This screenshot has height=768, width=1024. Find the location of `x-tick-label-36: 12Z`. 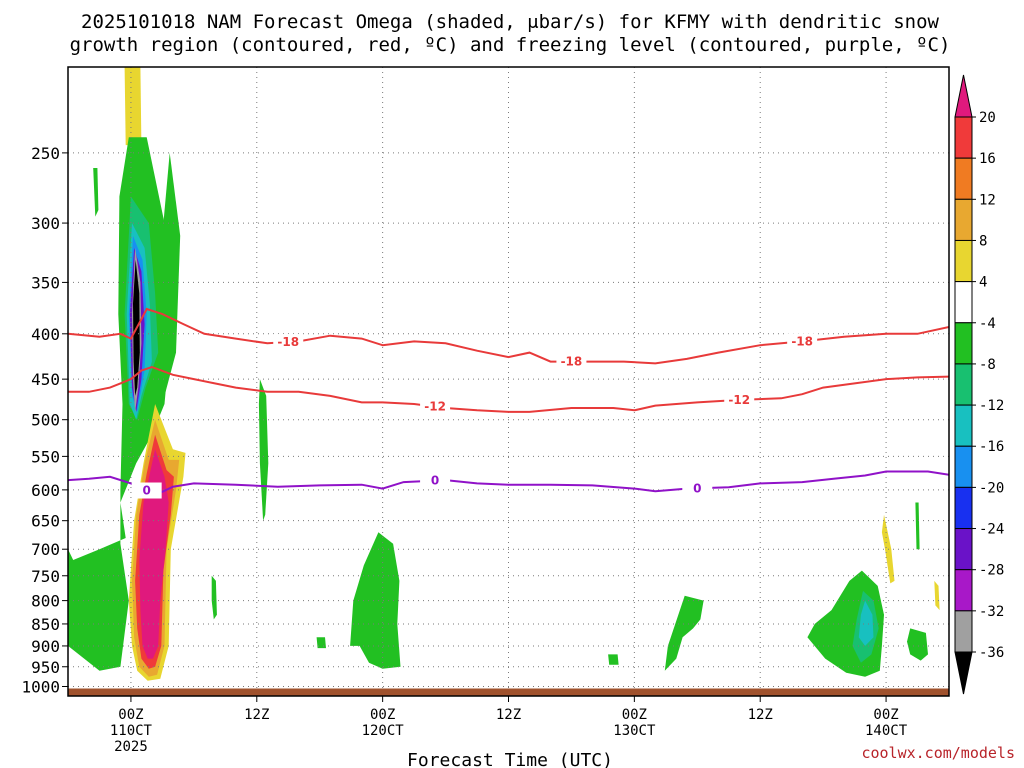

x-tick-label-36: 12Z is located at coordinates (508, 715).